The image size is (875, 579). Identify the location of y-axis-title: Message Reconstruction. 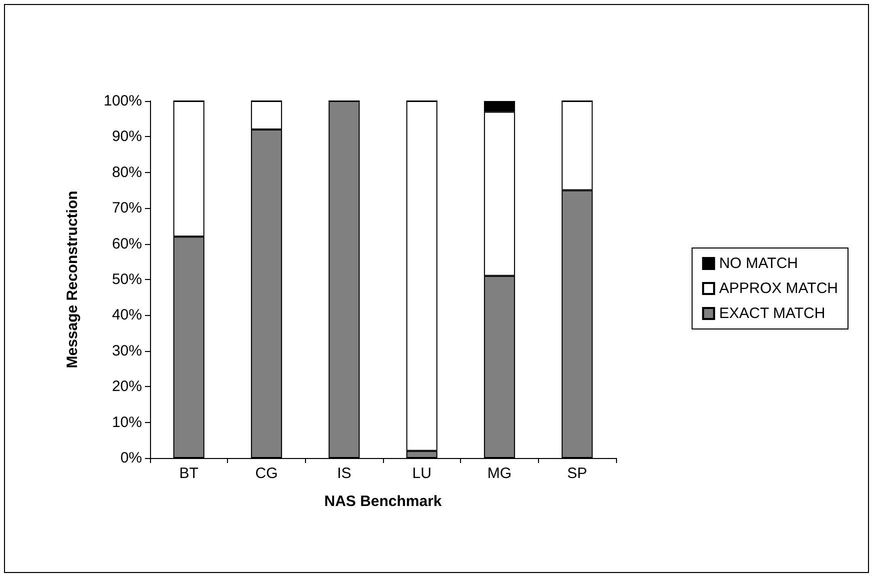
(72, 279).